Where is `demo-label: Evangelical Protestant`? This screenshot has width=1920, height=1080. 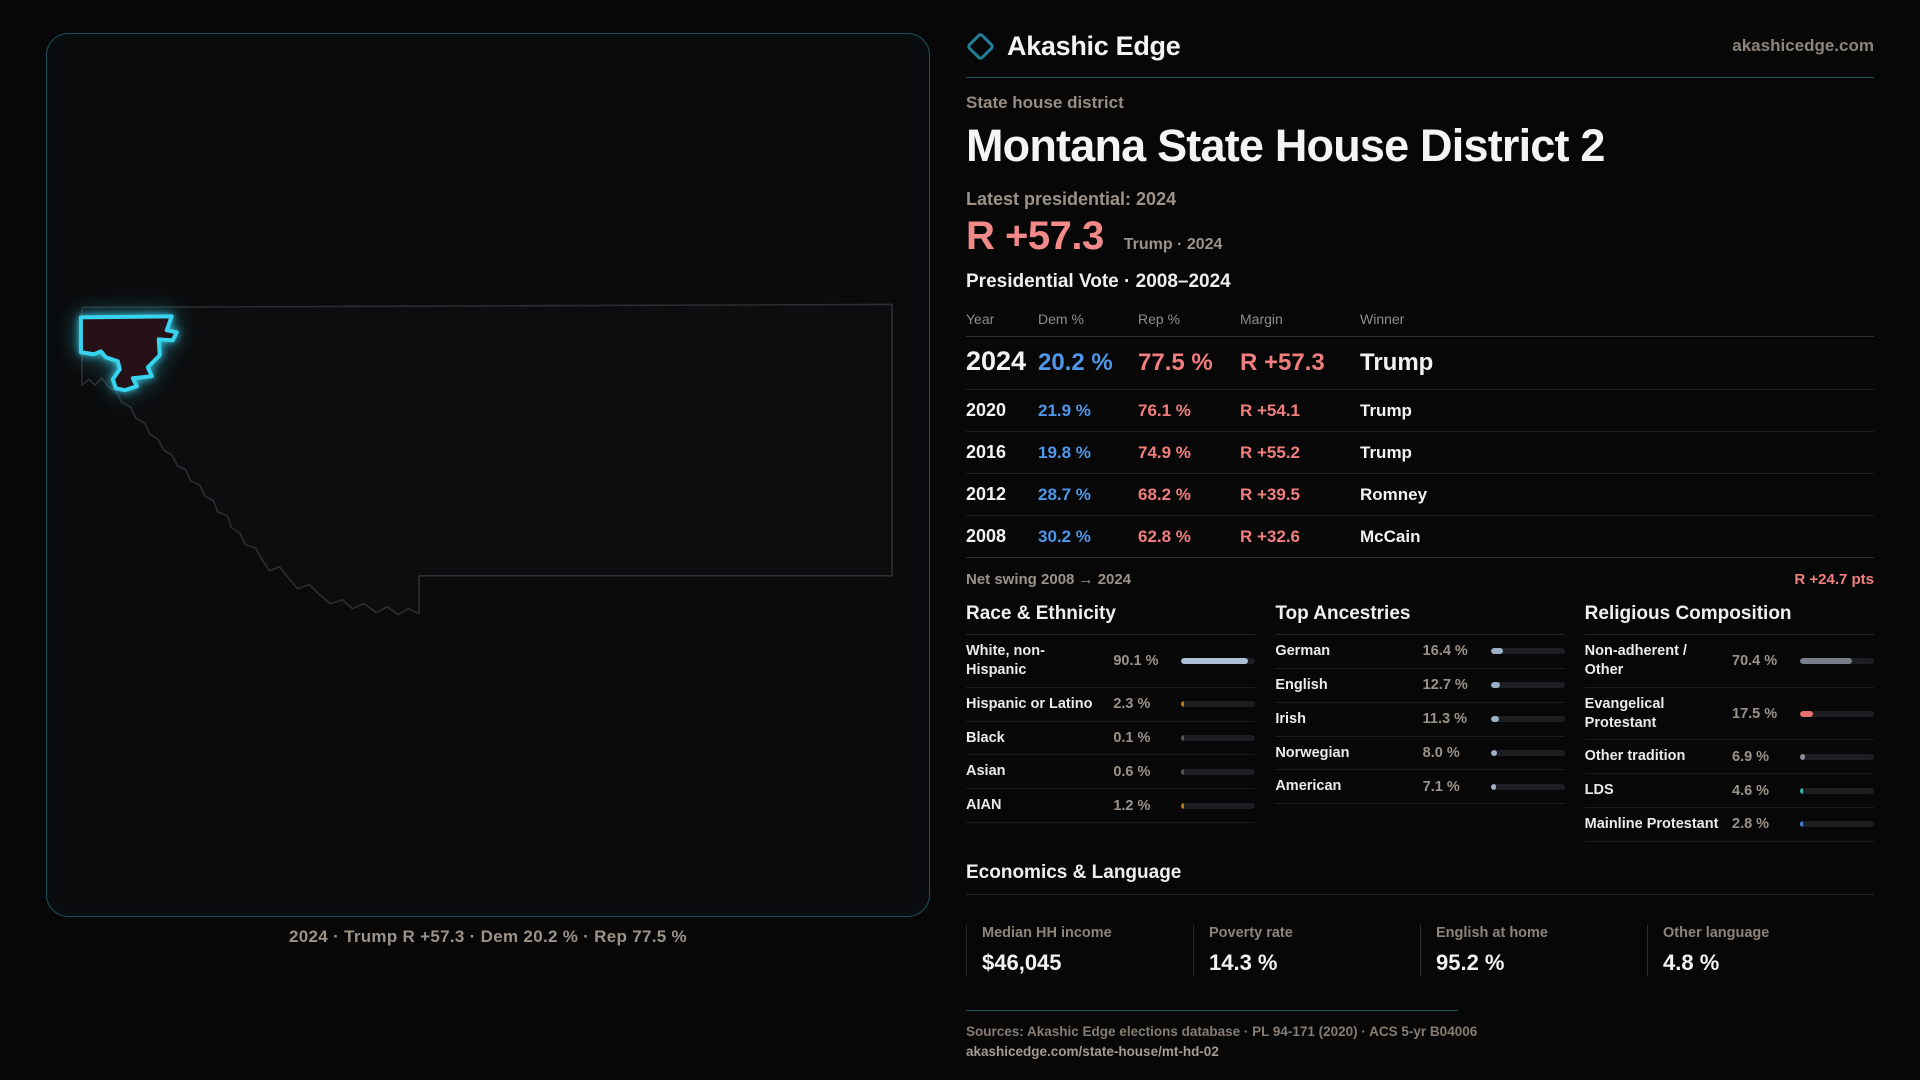 demo-label: Evangelical Protestant is located at coordinates (1624, 713).